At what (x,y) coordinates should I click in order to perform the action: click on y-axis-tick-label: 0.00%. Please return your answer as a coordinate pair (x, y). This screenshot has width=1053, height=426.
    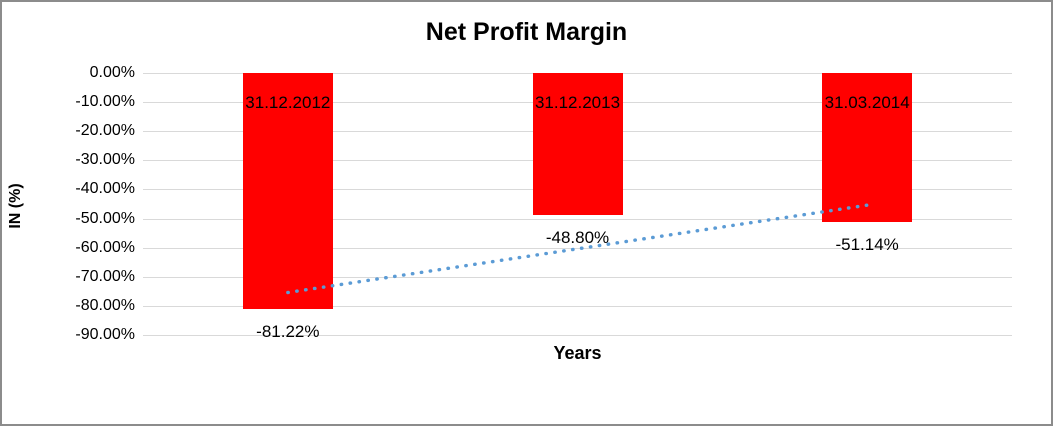
    Looking at the image, I should click on (112, 72).